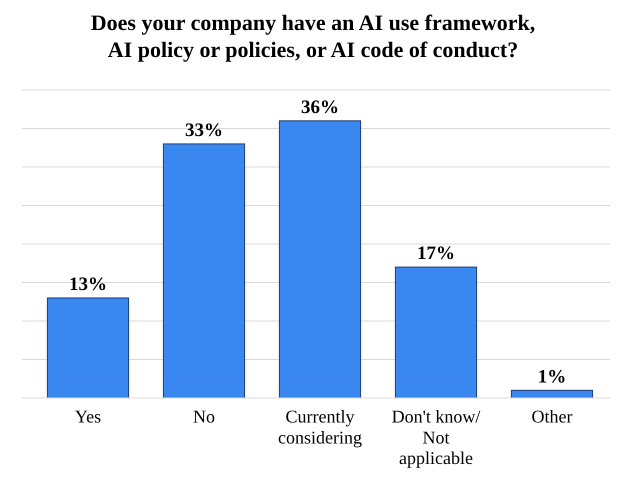 The height and width of the screenshot is (484, 626). I want to click on x-tick-label: Currently considering, so click(320, 427).